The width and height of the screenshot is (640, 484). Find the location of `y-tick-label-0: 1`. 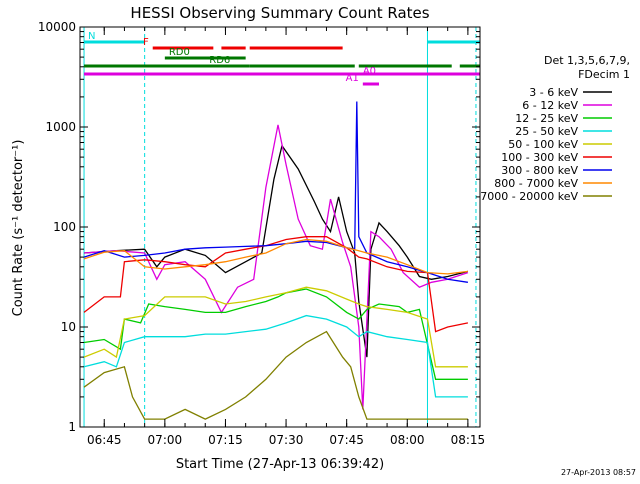

y-tick-label-0: 1 is located at coordinates (72, 427).